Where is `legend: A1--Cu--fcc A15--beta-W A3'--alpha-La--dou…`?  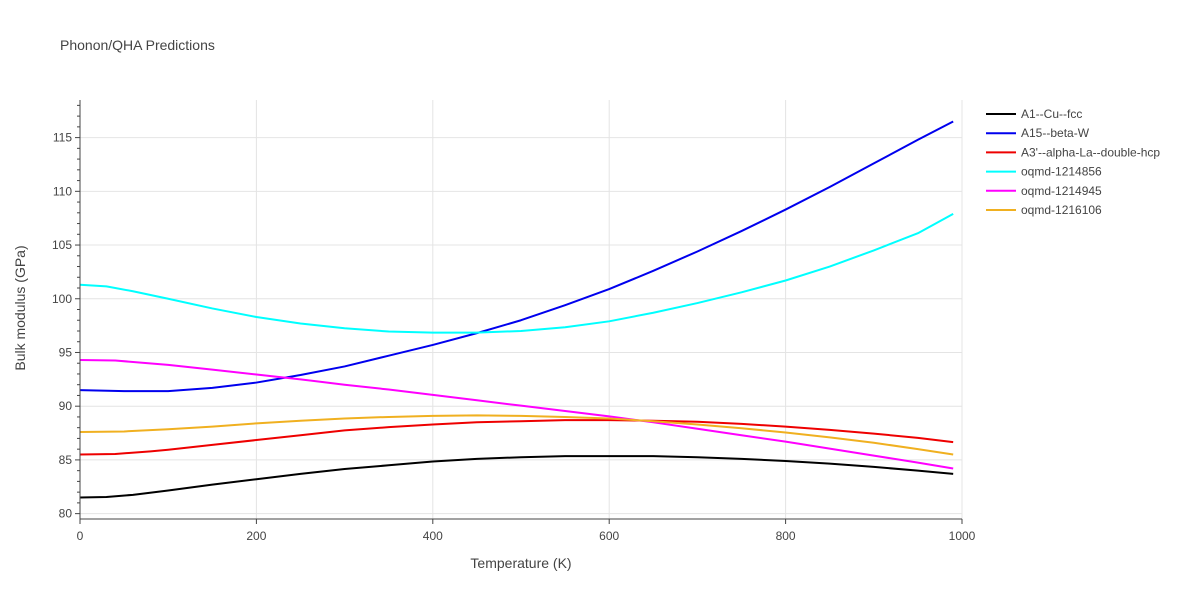
legend: A1--Cu--fcc A15--beta-W A3'--alpha-La--dou… is located at coordinates (1073, 162).